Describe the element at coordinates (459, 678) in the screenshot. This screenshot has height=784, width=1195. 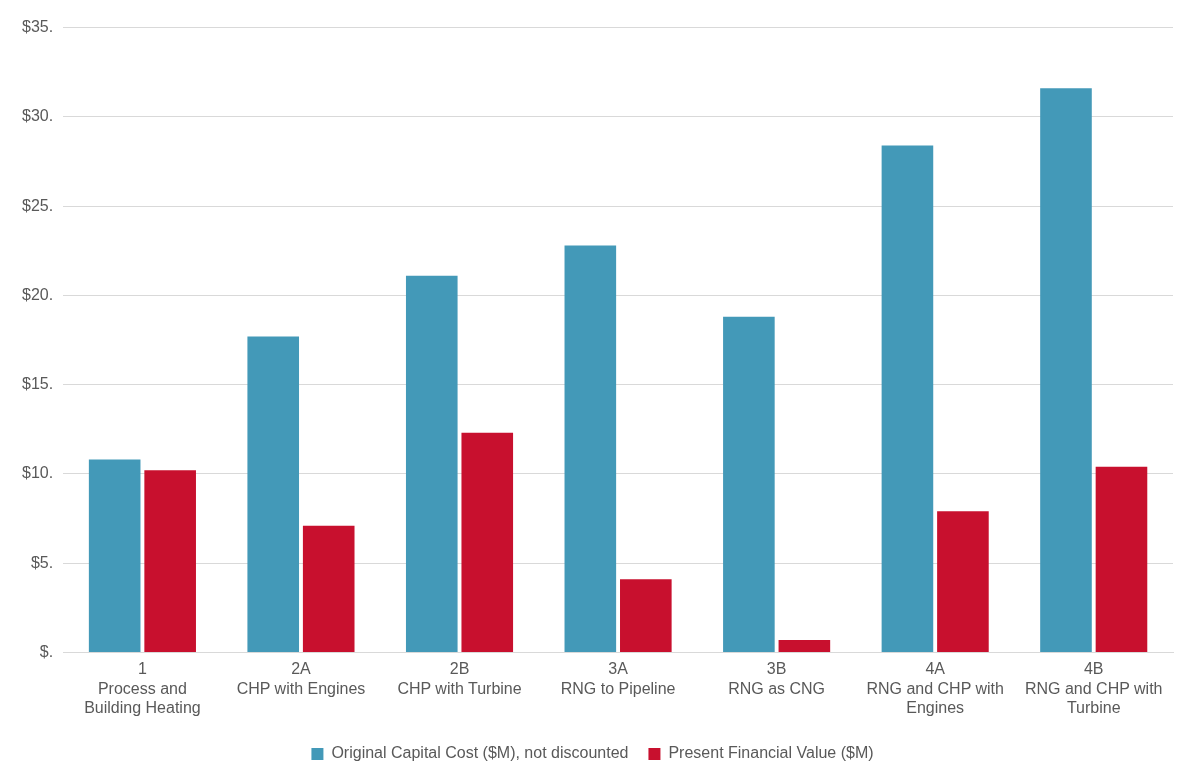
I see `x-tick-label: 2B CHP with Turbine` at that location.